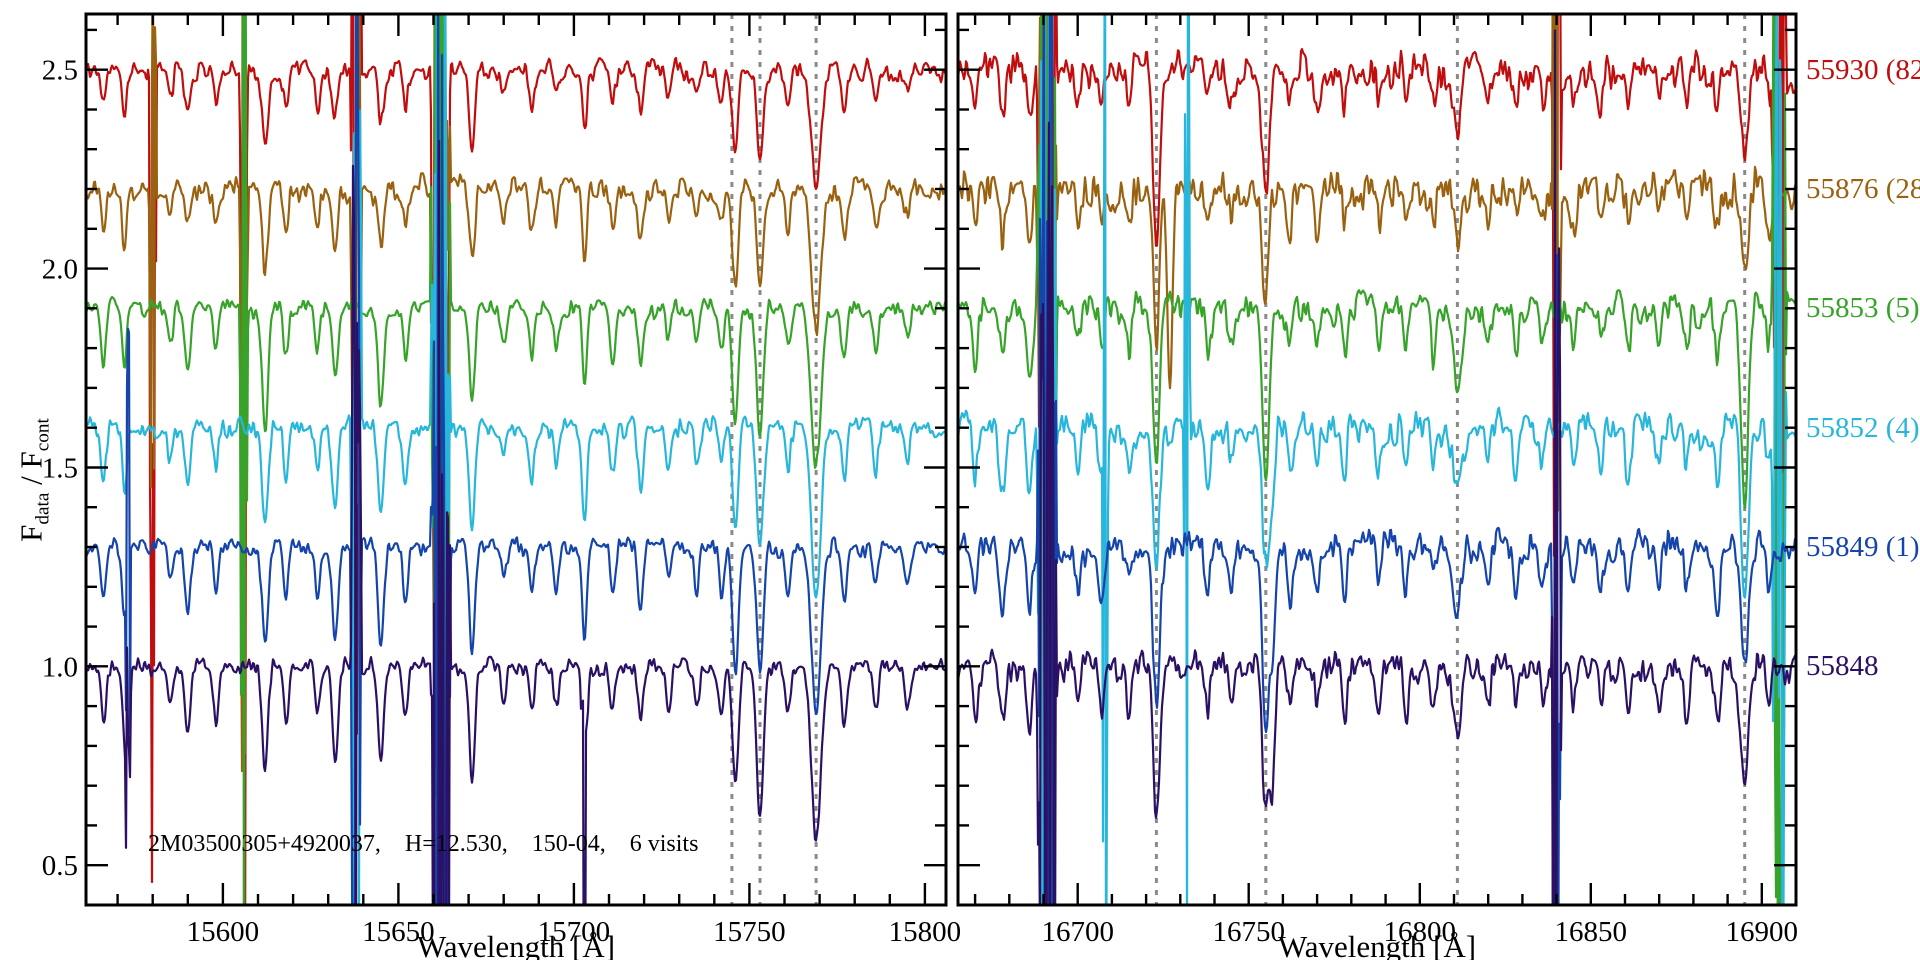 This screenshot has height=960, width=1920. I want to click on y-tick-label: 2.5, so click(60, 71).